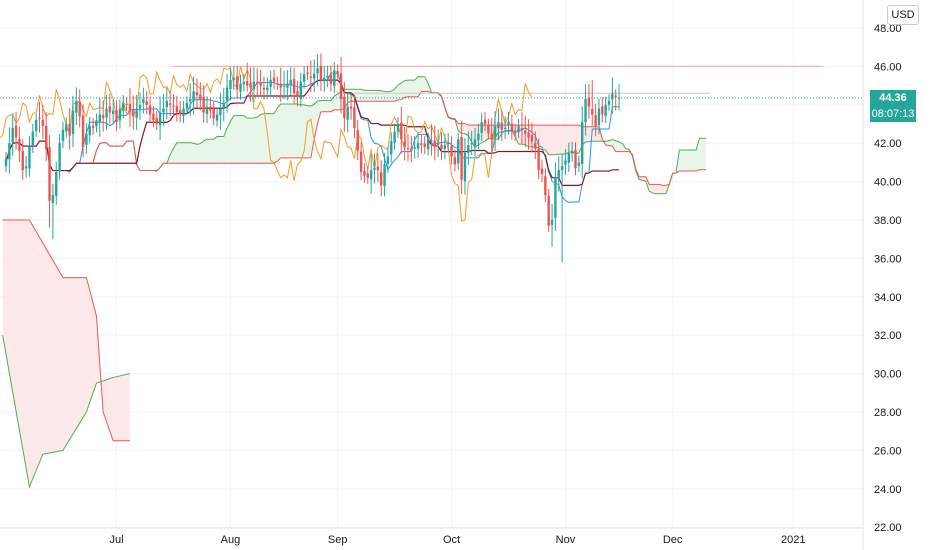  What do you see at coordinates (451, 540) in the screenshot?
I see `time-tick-label: Oct` at bounding box center [451, 540].